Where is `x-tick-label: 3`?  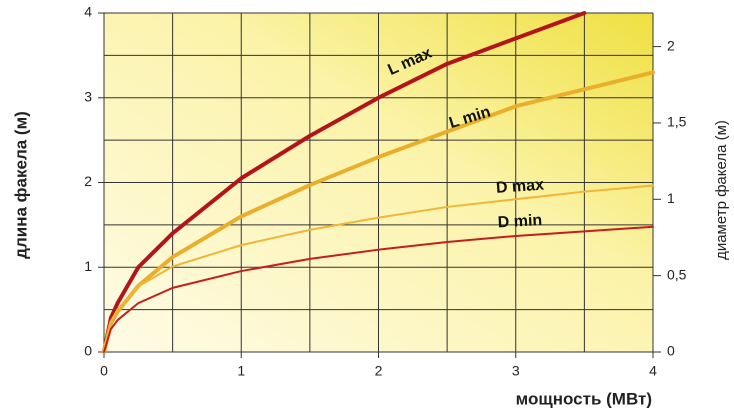
x-tick-label: 3 is located at coordinates (516, 371).